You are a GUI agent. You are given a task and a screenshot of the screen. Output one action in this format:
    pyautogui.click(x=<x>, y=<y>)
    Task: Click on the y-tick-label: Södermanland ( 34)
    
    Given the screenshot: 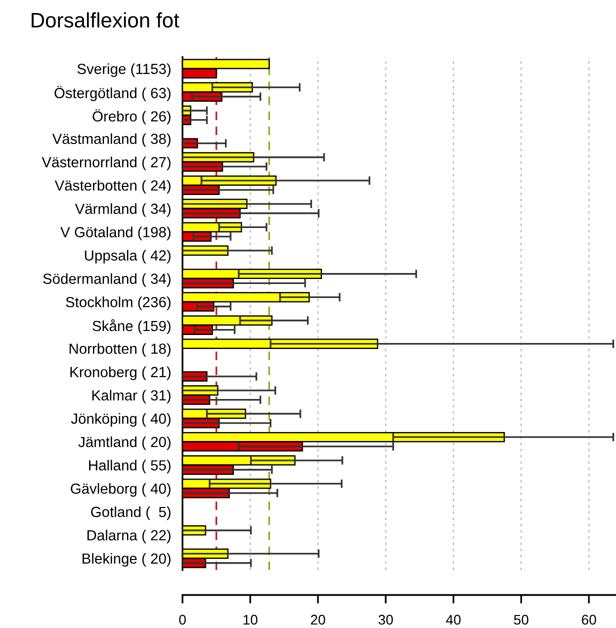 What is the action you would take?
    pyautogui.click(x=106, y=280)
    